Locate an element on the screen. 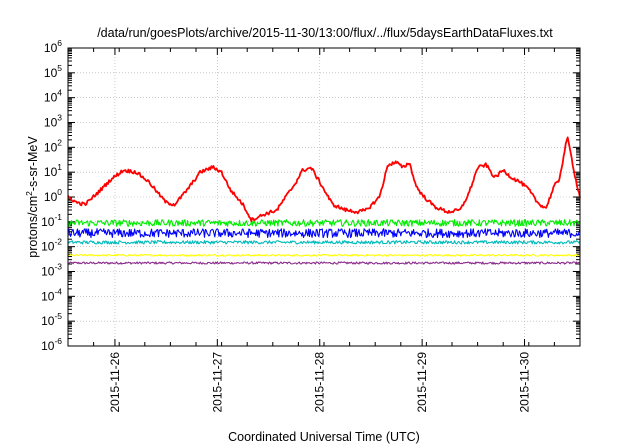 This screenshot has height=448, width=640. y-tick-label-exp: -4 is located at coordinates (58, 291).